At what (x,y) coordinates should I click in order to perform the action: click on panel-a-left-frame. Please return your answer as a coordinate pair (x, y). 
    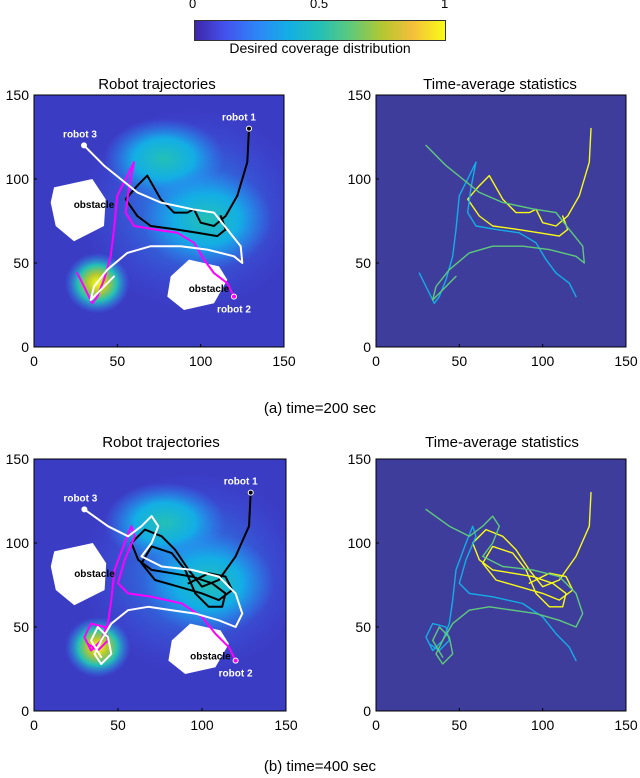
    Looking at the image, I should click on (159, 221).